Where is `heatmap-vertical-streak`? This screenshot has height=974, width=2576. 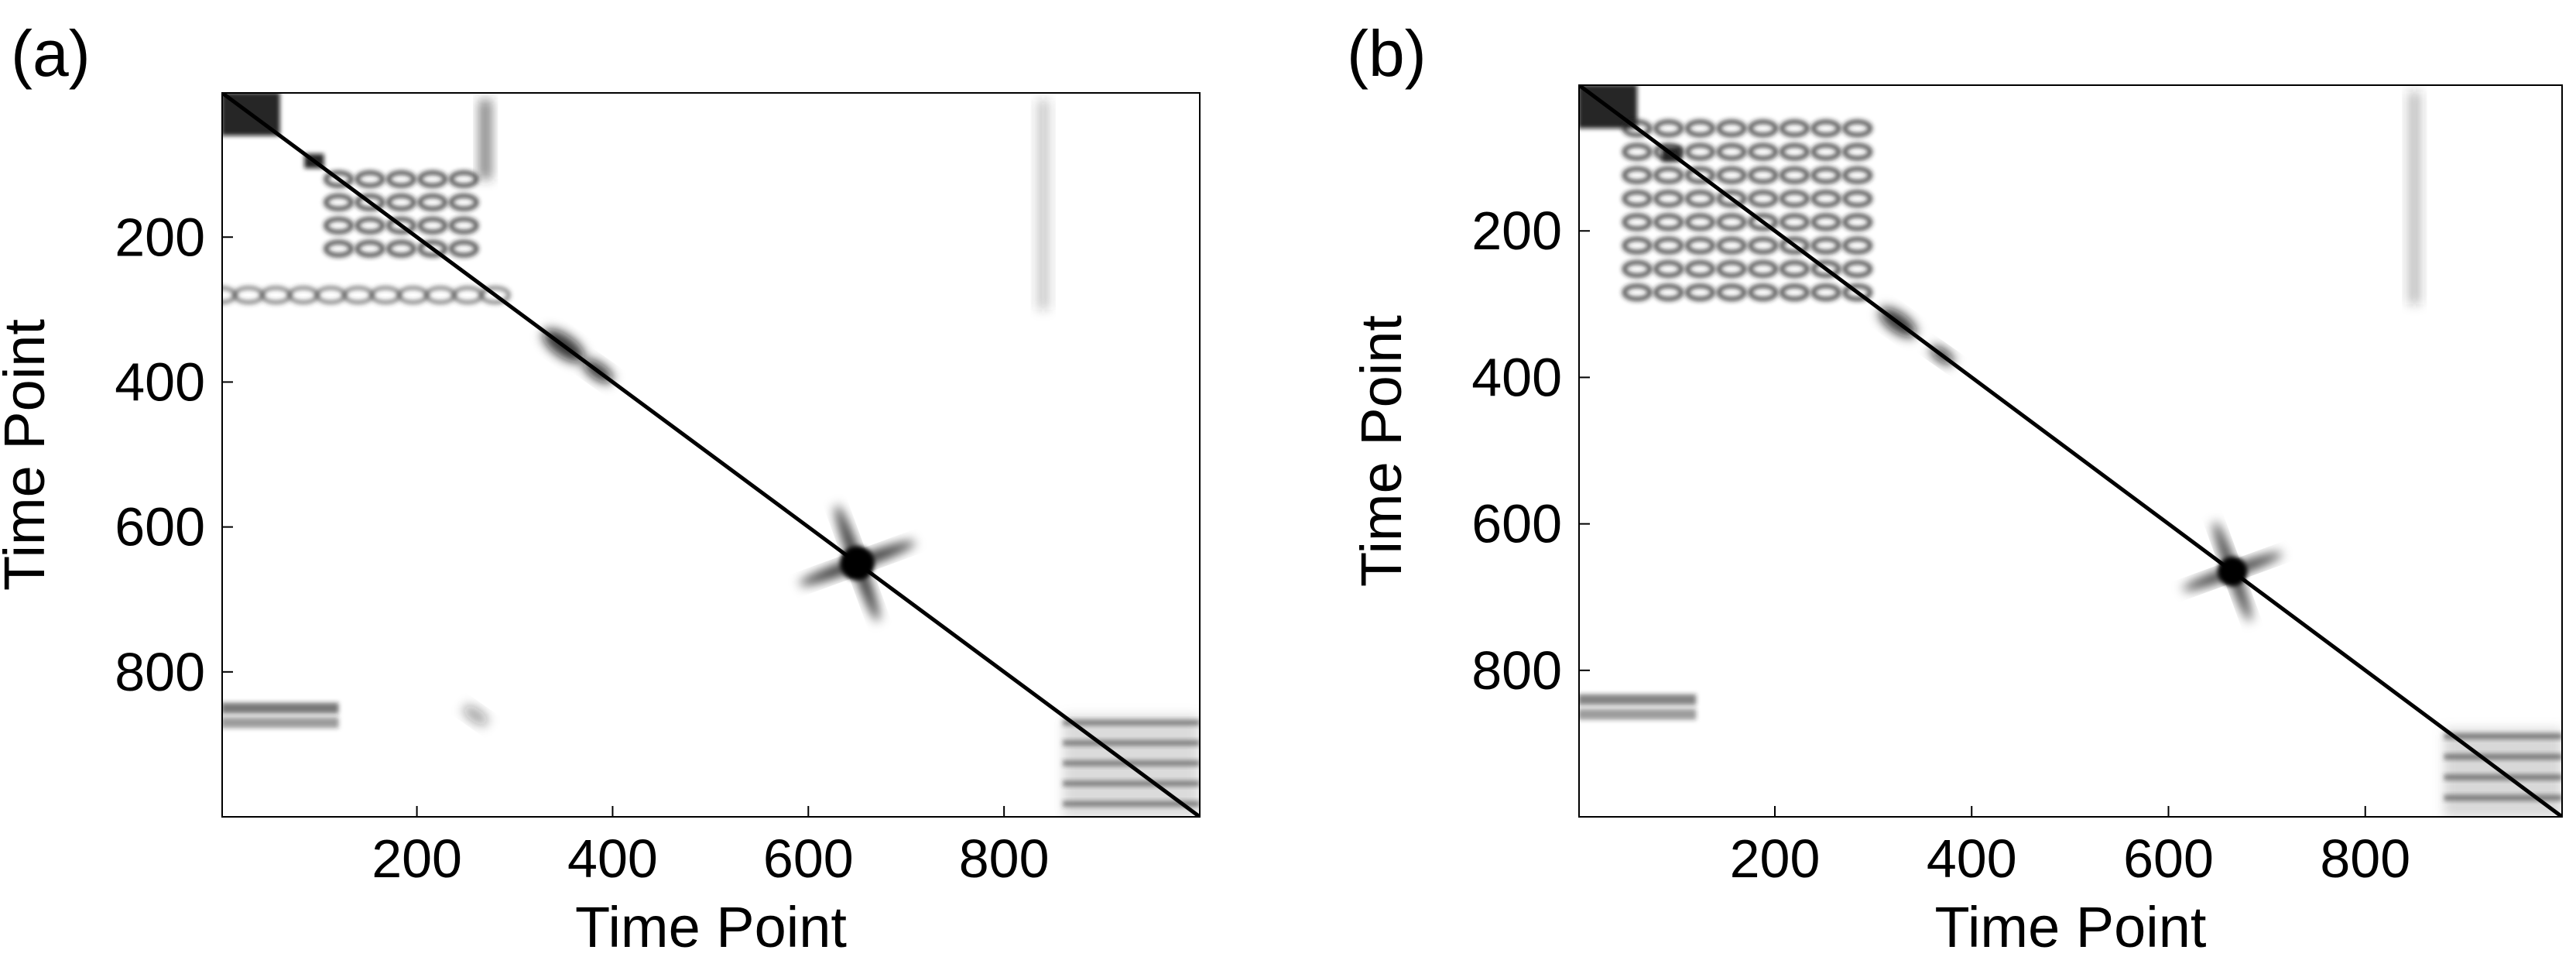 heatmap-vertical-streak is located at coordinates (485, 139).